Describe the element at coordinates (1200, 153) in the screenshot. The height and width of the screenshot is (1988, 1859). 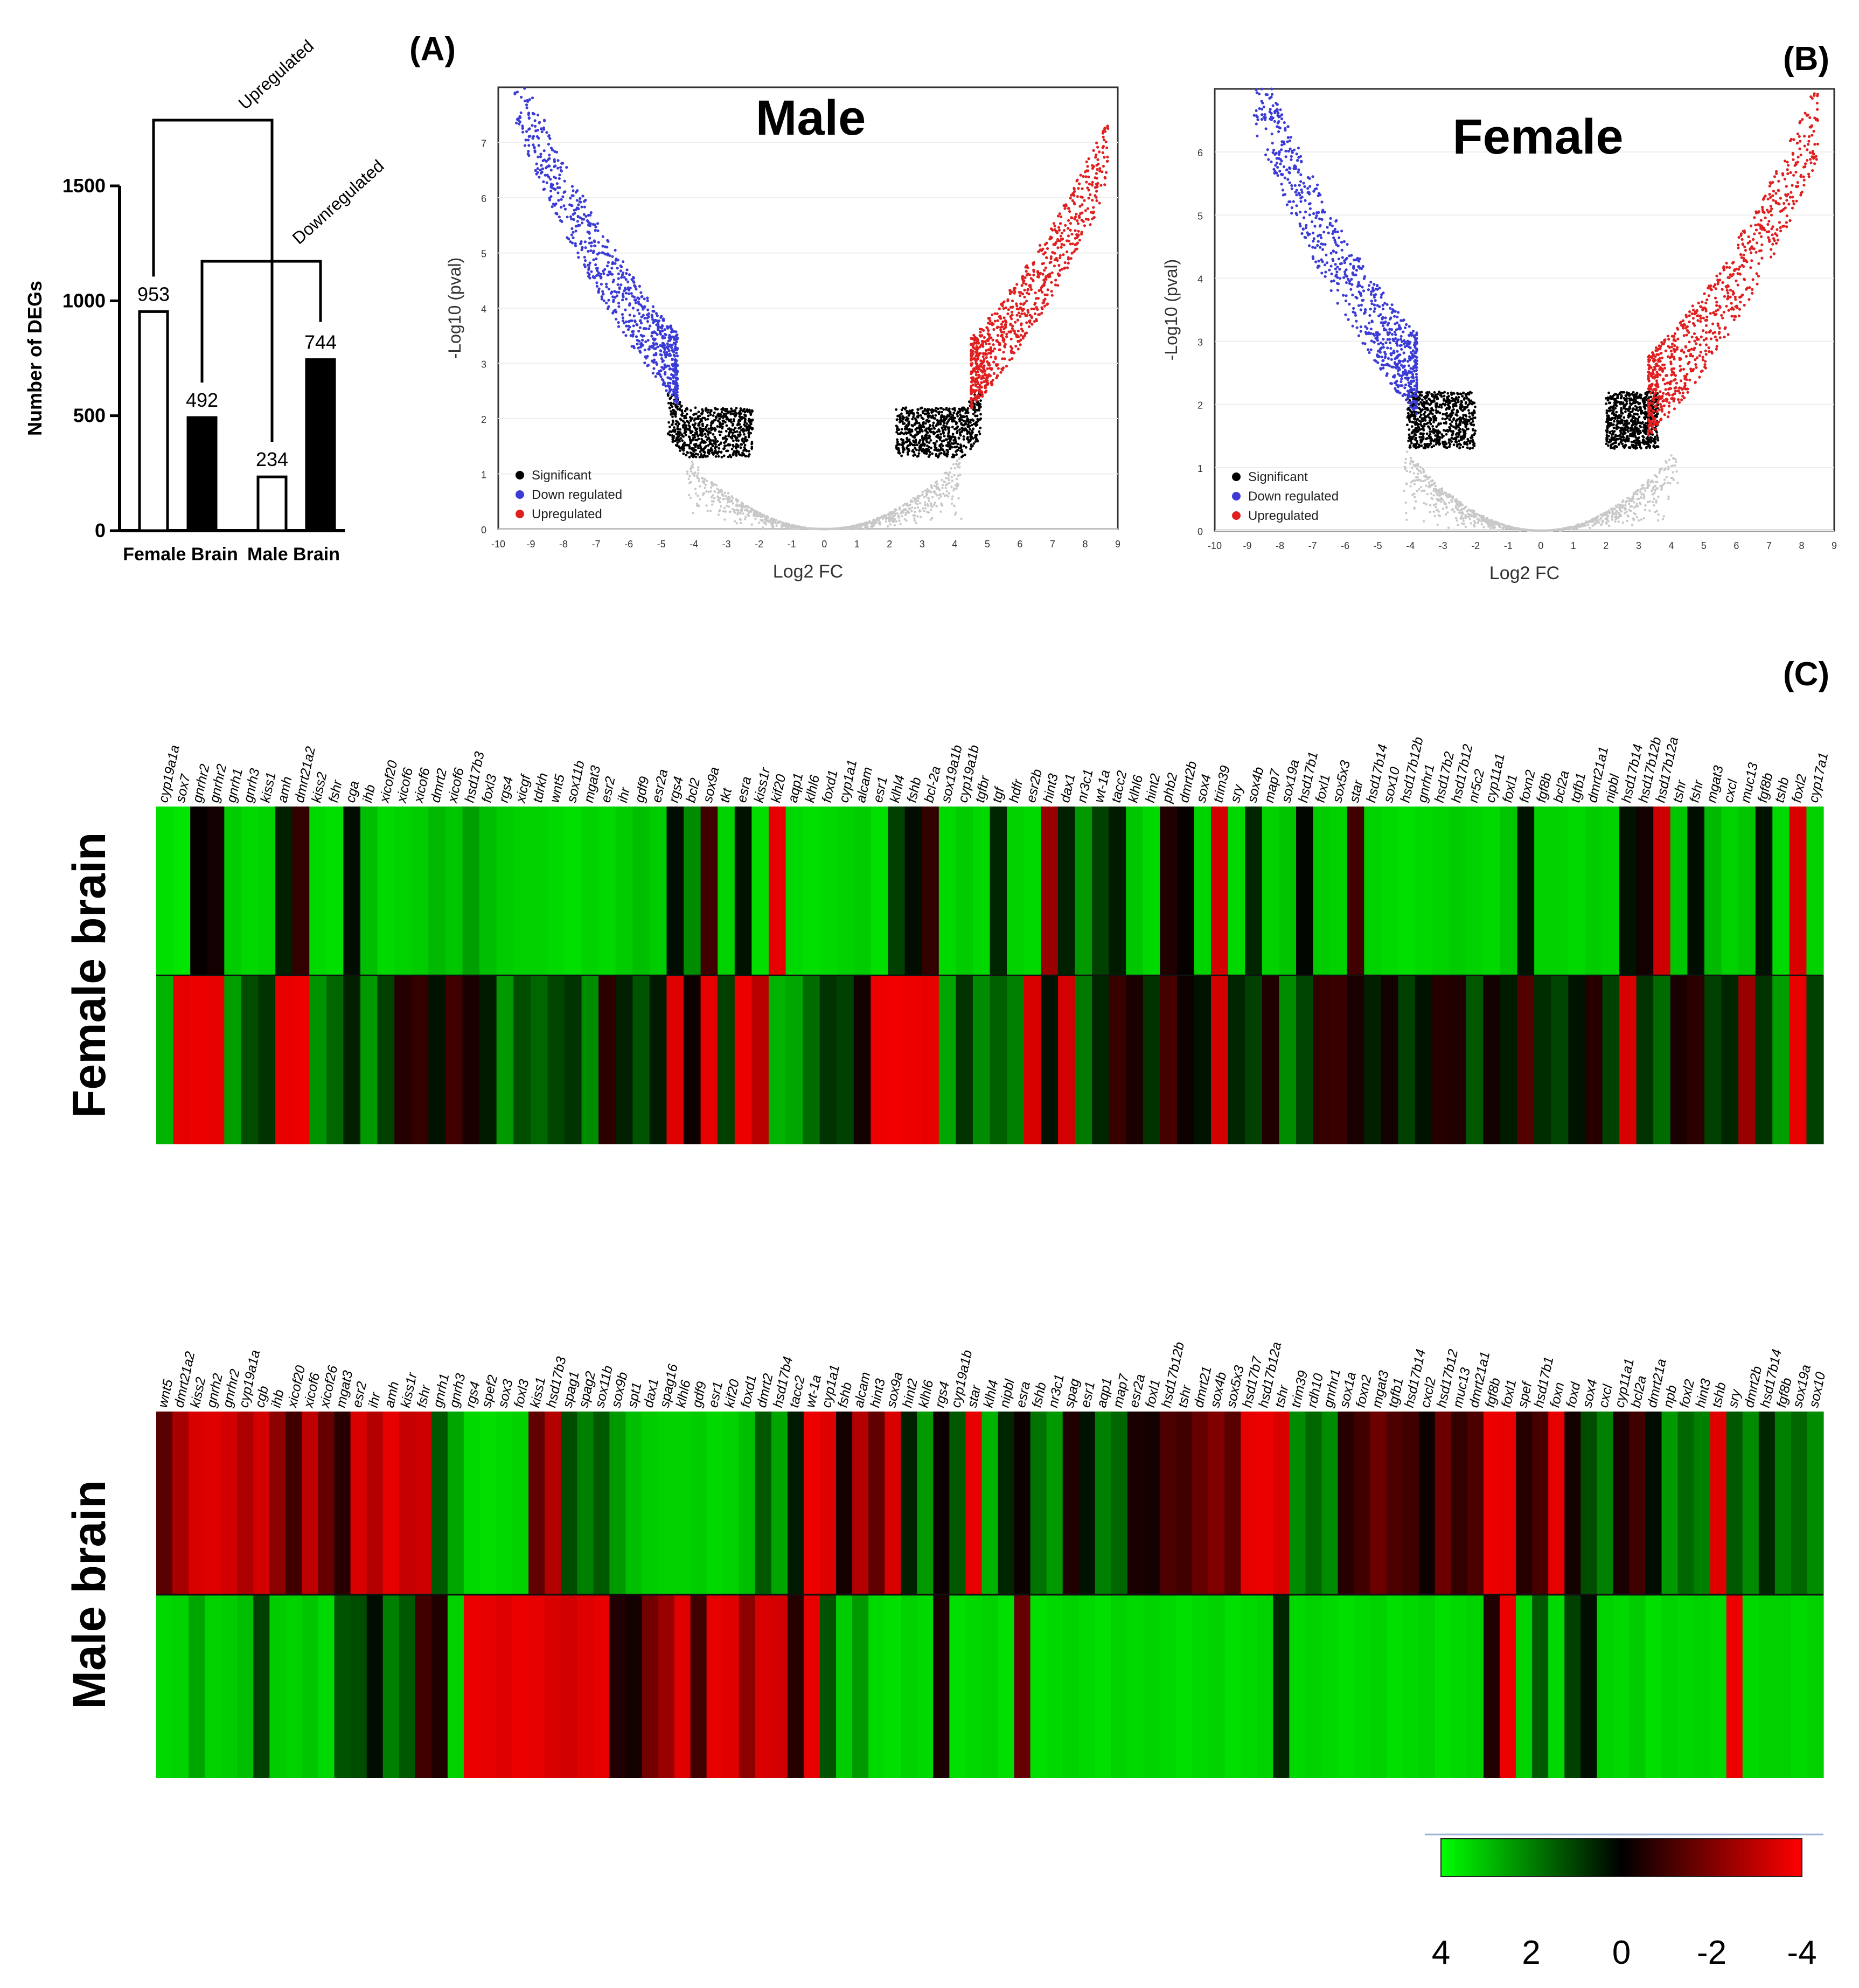
I see `volcano-y-tick-label: 6` at that location.